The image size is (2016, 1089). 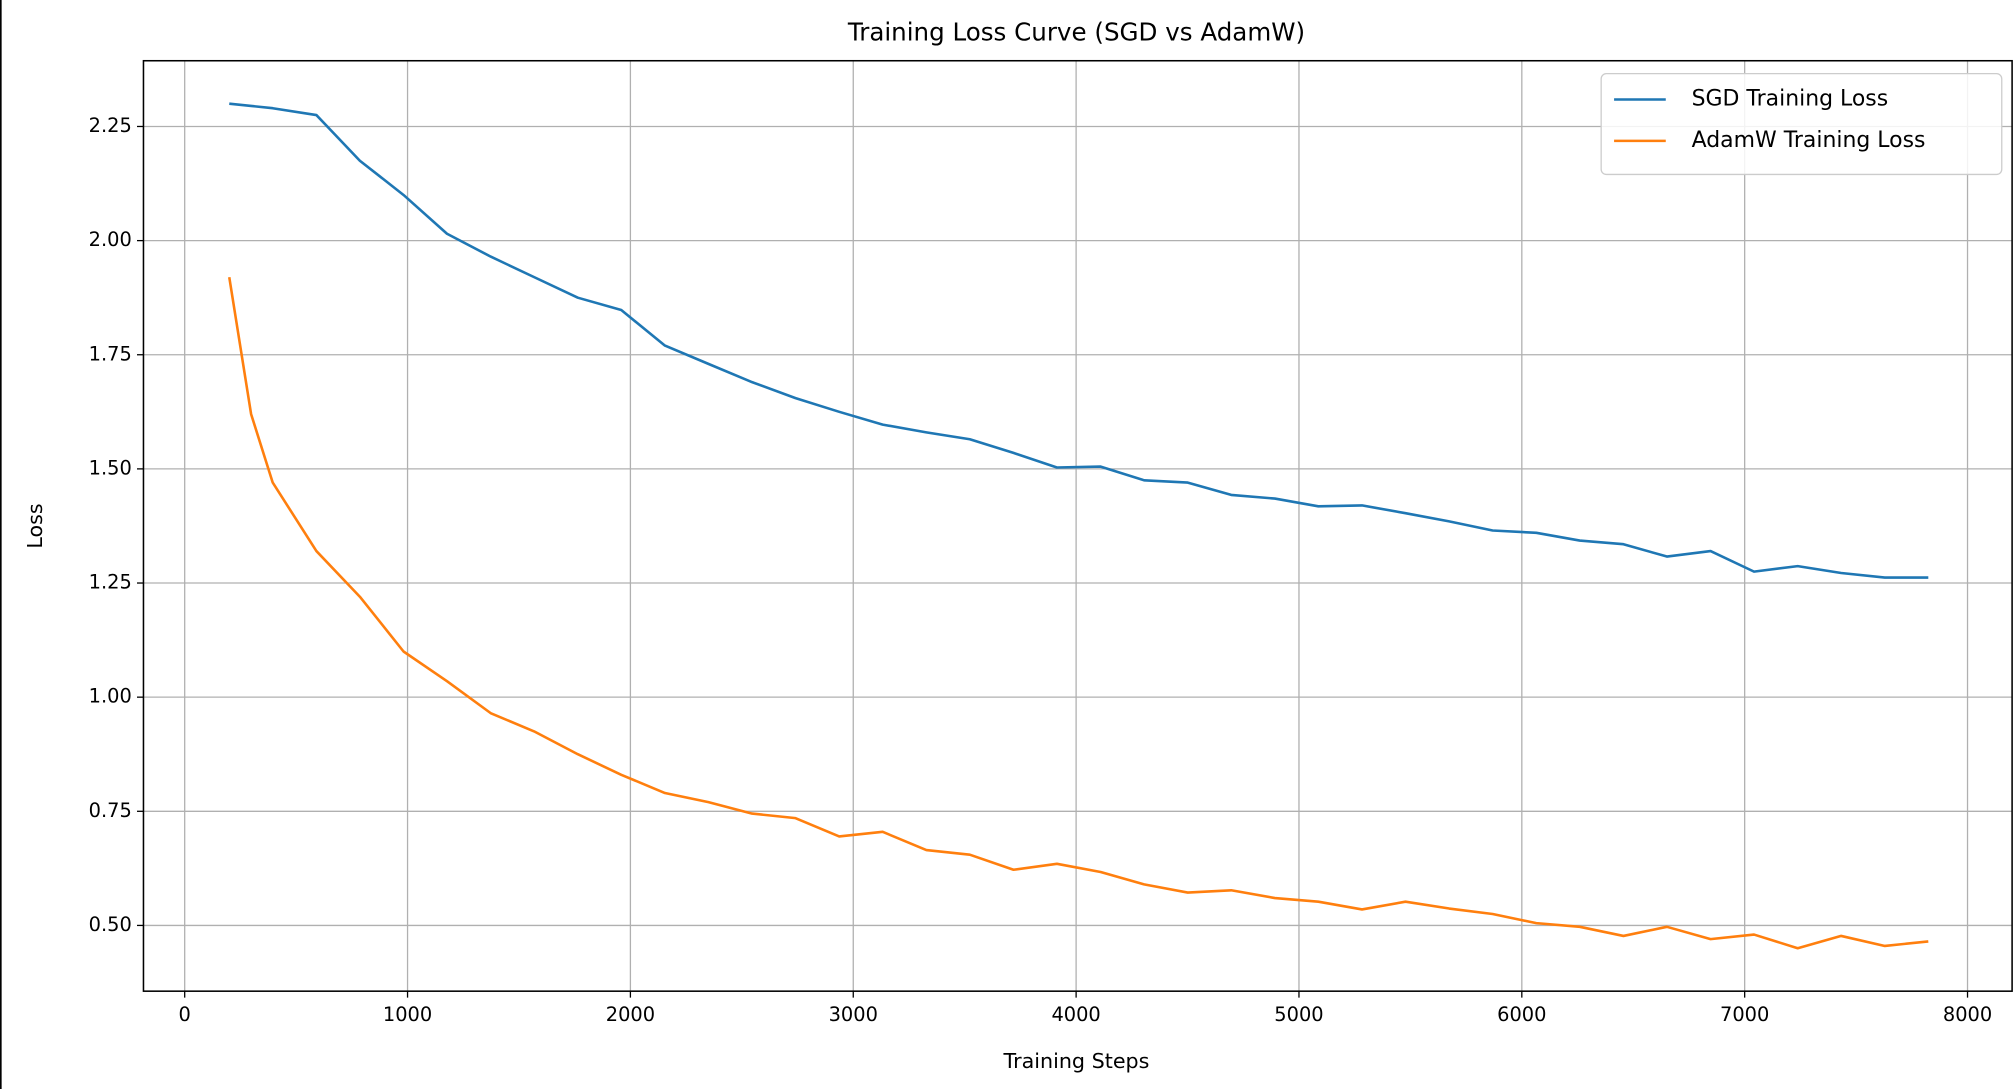 What do you see at coordinates (1809, 140) in the screenshot?
I see `legend-label: AdamW Training Loss` at bounding box center [1809, 140].